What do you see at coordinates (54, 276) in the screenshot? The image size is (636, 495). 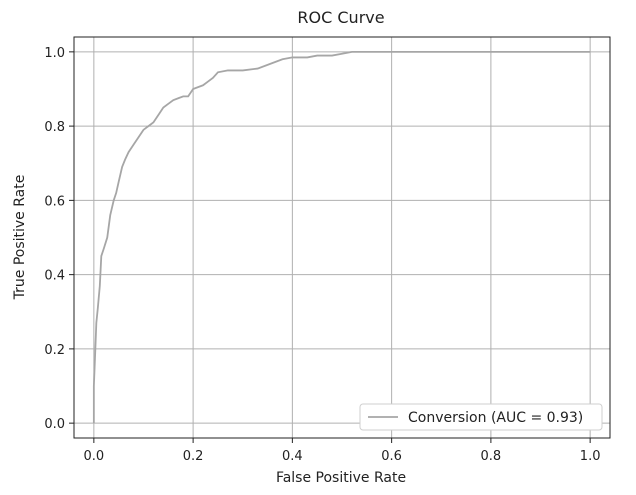 I see `y-tick-label-2: 0.4` at bounding box center [54, 276].